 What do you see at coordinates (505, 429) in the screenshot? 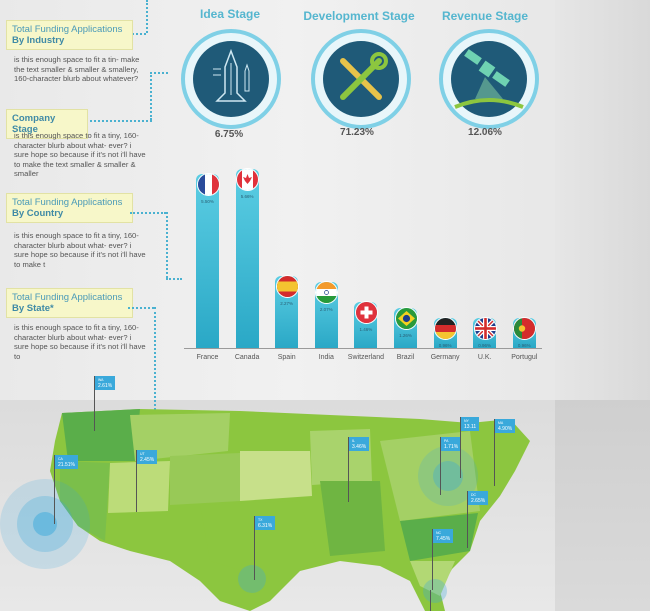
I see `state-pct: 4.90%` at bounding box center [505, 429].